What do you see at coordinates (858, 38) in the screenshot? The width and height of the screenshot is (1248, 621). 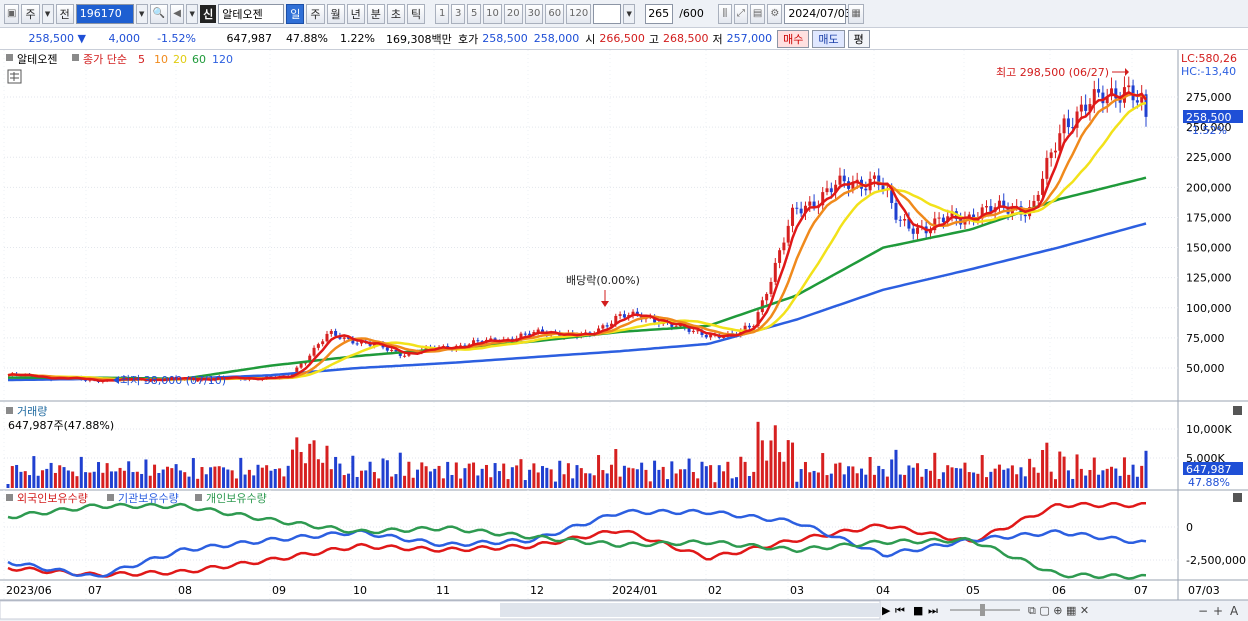 I see `avg-button: 평` at bounding box center [858, 38].